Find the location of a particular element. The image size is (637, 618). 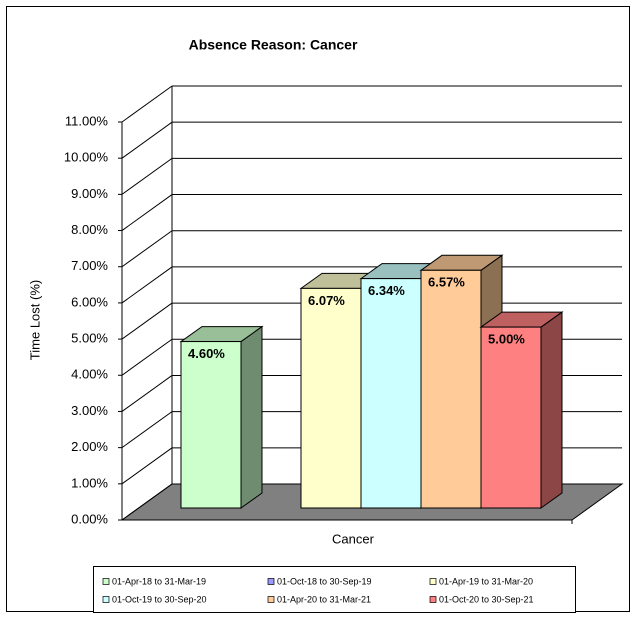

y-tick-label: 7.00% is located at coordinates (89, 265).